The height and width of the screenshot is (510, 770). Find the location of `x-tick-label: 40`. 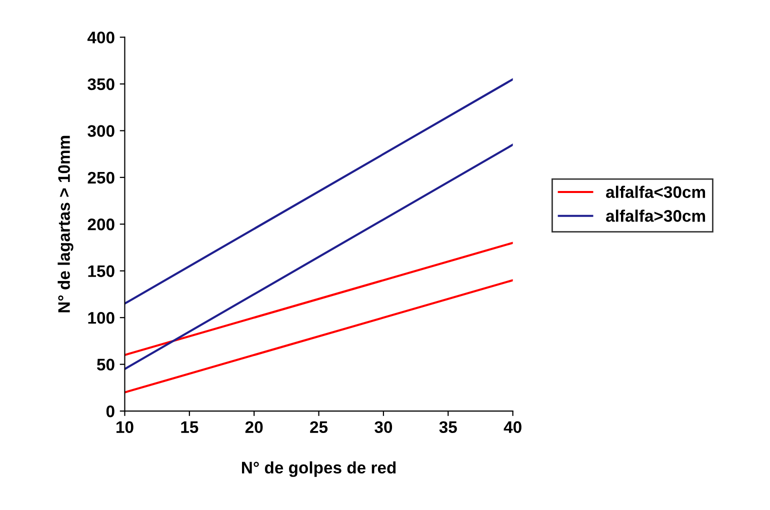

x-tick-label: 40 is located at coordinates (513, 427).